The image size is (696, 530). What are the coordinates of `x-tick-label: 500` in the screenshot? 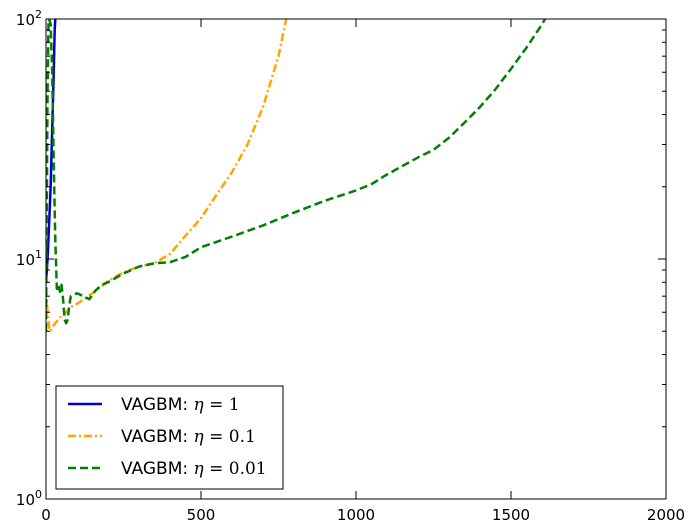 It's located at (201, 515).